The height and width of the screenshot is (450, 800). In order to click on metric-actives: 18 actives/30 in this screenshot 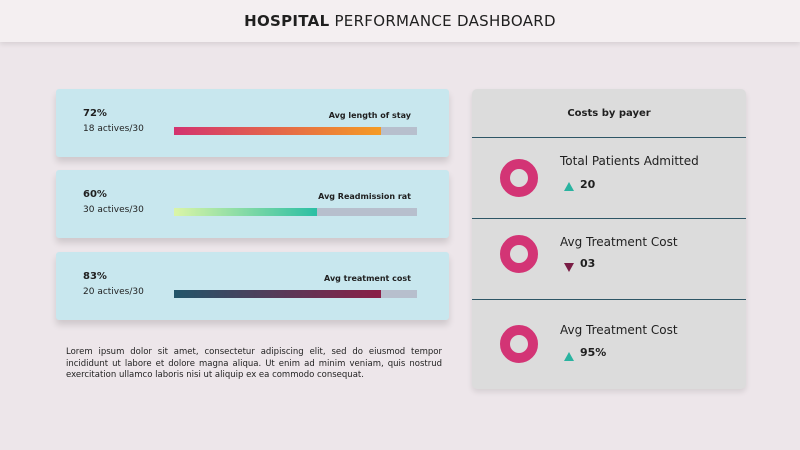, I will do `click(113, 129)`.